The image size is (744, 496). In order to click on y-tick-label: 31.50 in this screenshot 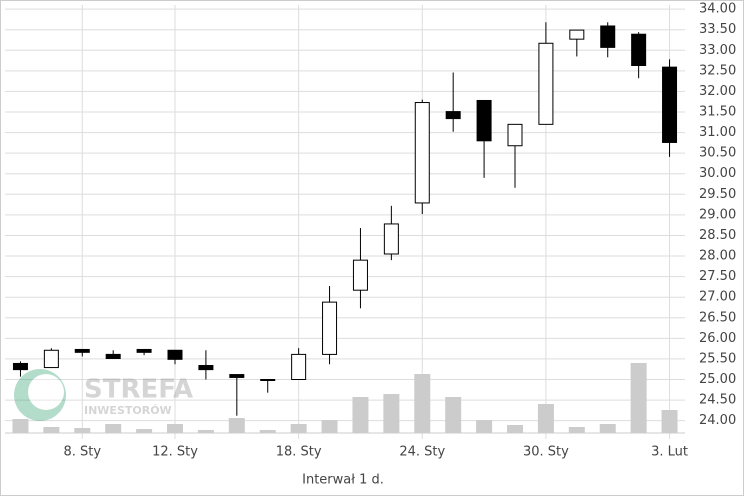, I will do `click(717, 112)`.